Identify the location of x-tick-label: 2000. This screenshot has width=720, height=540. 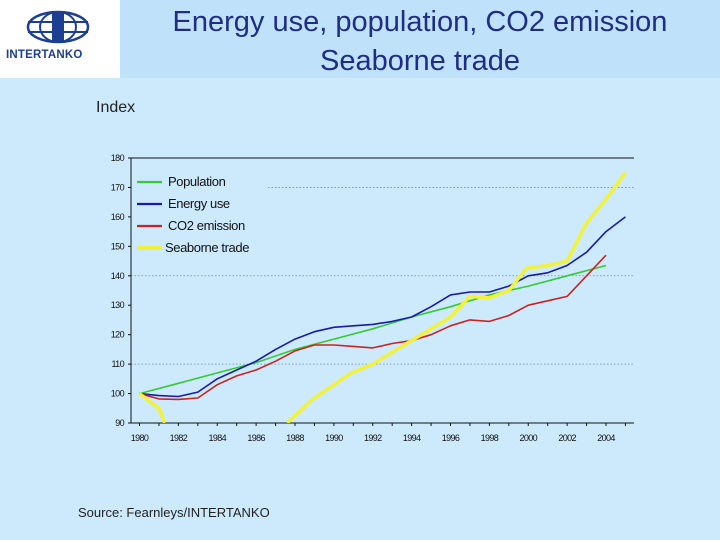
(528, 438).